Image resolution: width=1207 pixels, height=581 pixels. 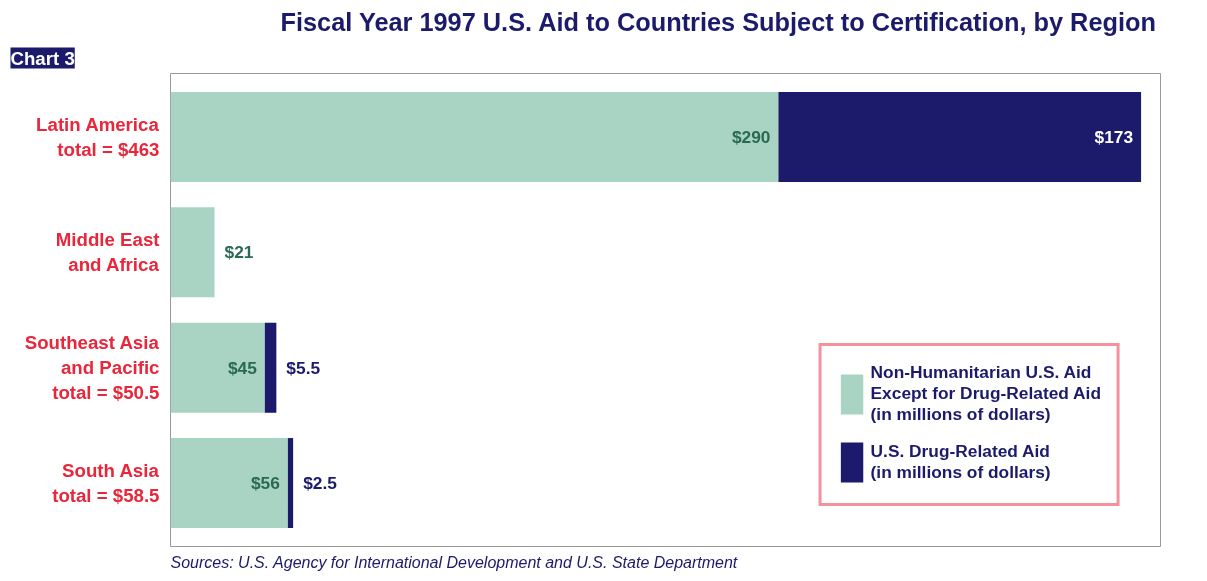 What do you see at coordinates (92, 367) in the screenshot?
I see `y-tick-label: Southeast Asia and Pacific total = $50.5` at bounding box center [92, 367].